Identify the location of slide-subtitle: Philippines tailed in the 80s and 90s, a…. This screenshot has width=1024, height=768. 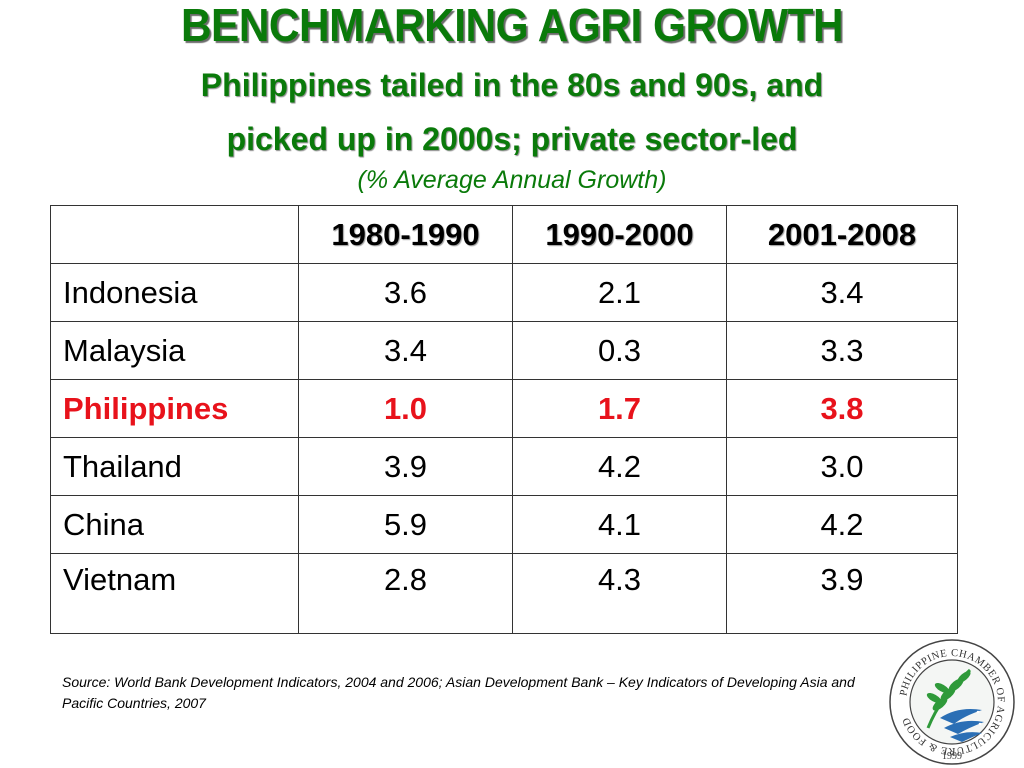
(512, 112).